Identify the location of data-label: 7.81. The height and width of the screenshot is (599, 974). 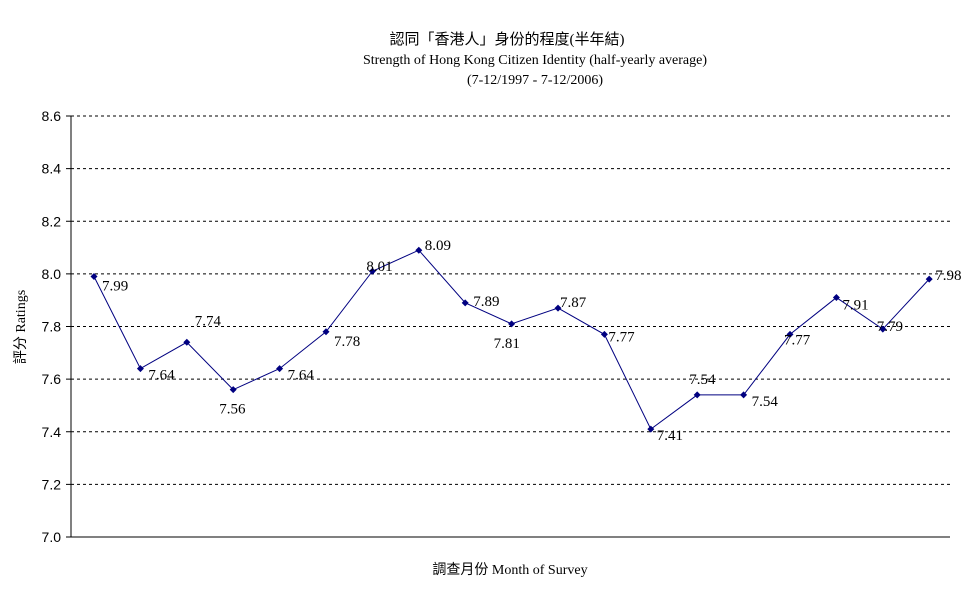
(507, 344).